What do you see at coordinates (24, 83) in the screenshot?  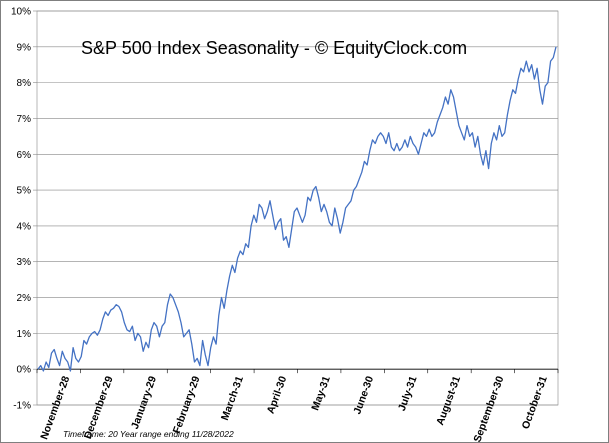 I see `y-tick-label: 8%` at bounding box center [24, 83].